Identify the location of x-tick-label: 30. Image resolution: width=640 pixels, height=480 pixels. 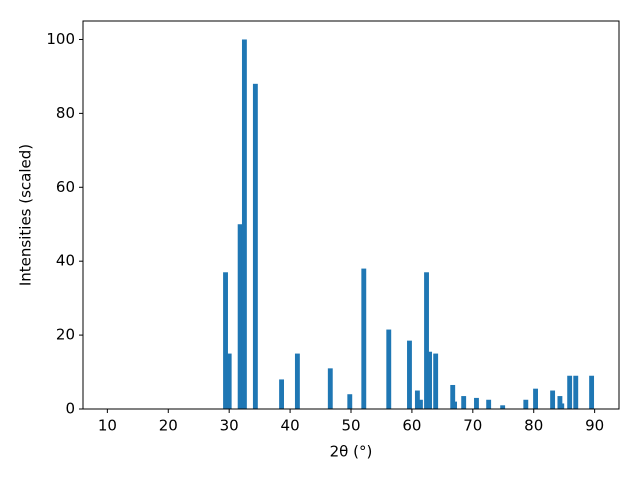
(229, 426).